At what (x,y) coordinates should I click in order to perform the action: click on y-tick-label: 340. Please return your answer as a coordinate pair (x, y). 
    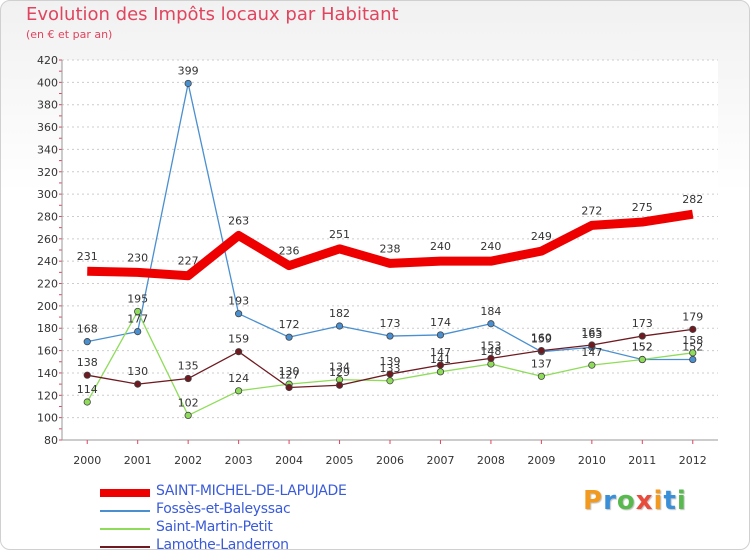
    Looking at the image, I should click on (47, 149).